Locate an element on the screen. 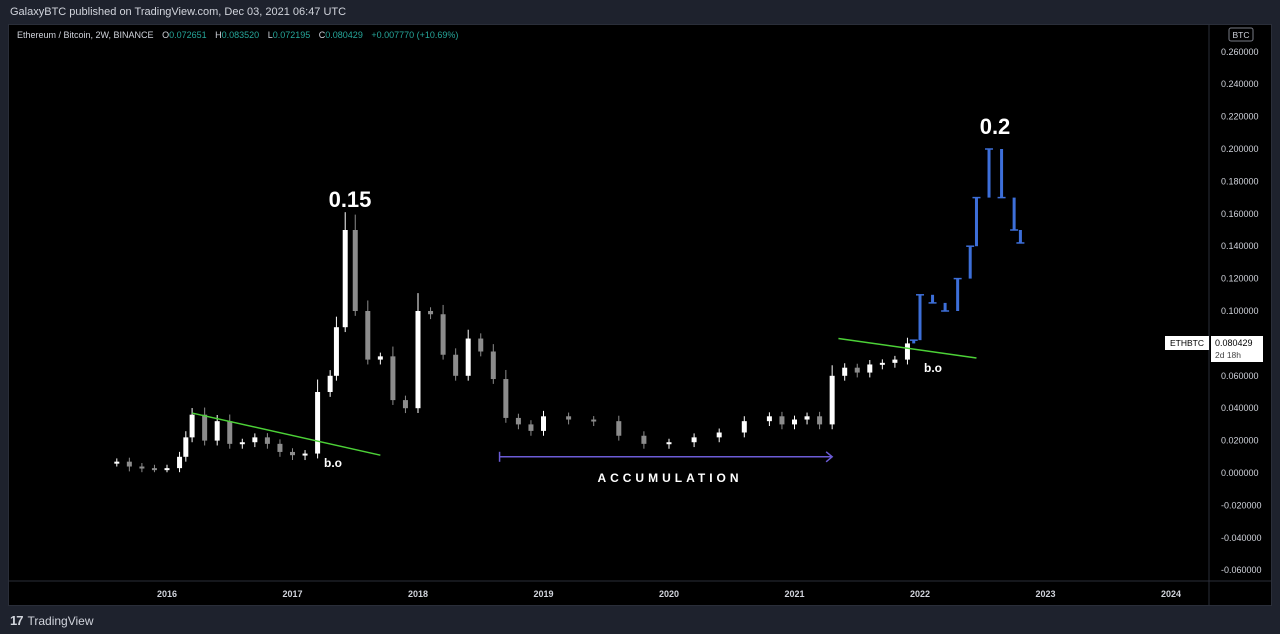 This screenshot has width=1280, height=634. ticker-label: ETHBTC is located at coordinates (1187, 343).